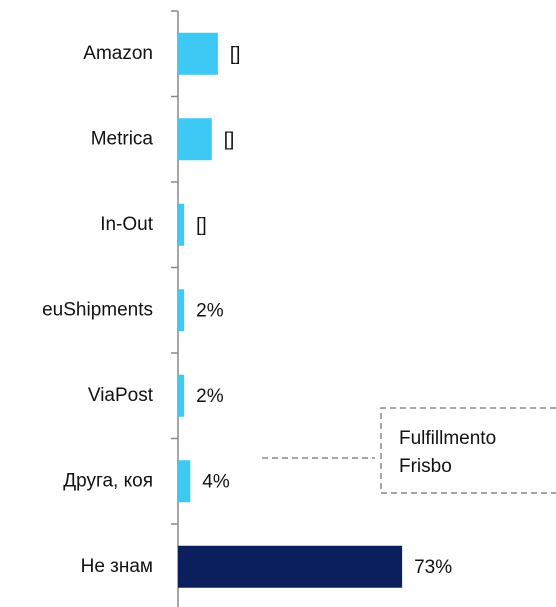 The image size is (556, 607). What do you see at coordinates (108, 480) in the screenshot?
I see `category-label: Друга, коя` at bounding box center [108, 480].